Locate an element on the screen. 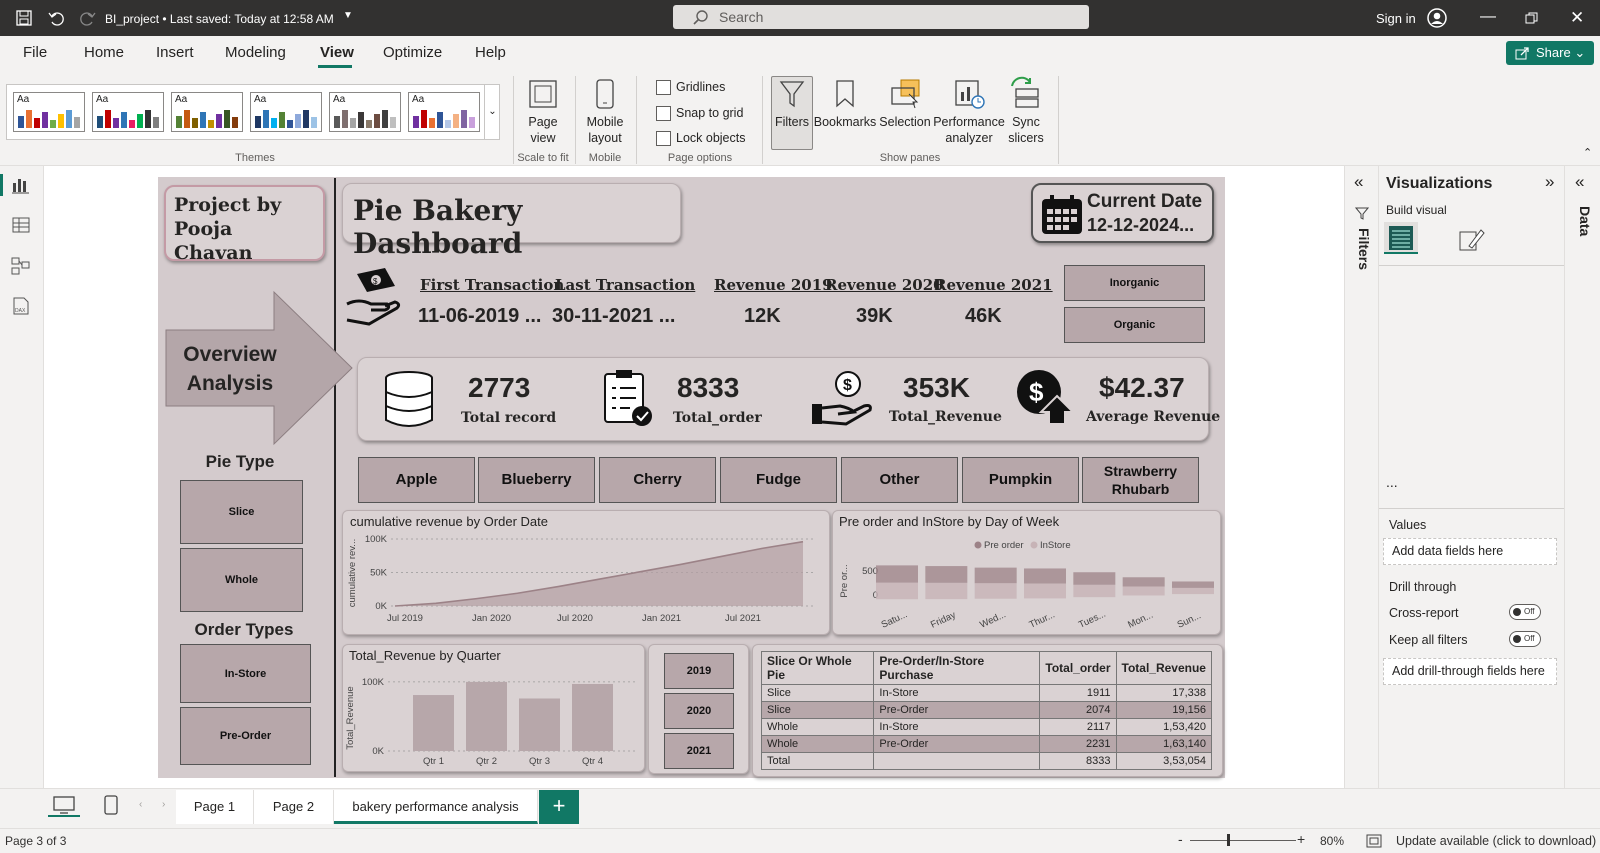 The width and height of the screenshot is (1600, 853). menu-modeling: Modeling is located at coordinates (255, 52).